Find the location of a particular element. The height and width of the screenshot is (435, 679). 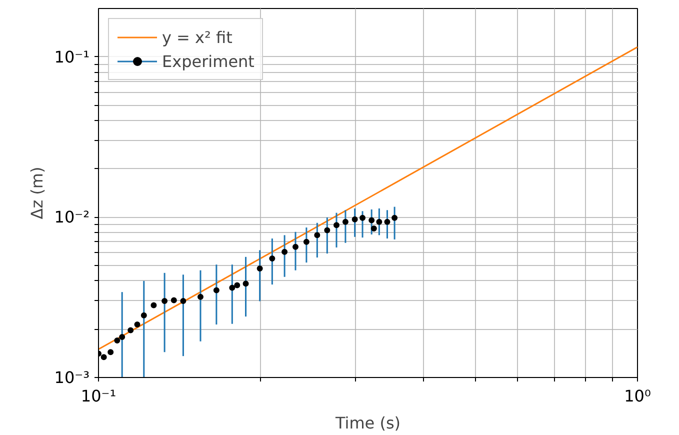

y-axis-title: Δz (m) is located at coordinates (36, 193).